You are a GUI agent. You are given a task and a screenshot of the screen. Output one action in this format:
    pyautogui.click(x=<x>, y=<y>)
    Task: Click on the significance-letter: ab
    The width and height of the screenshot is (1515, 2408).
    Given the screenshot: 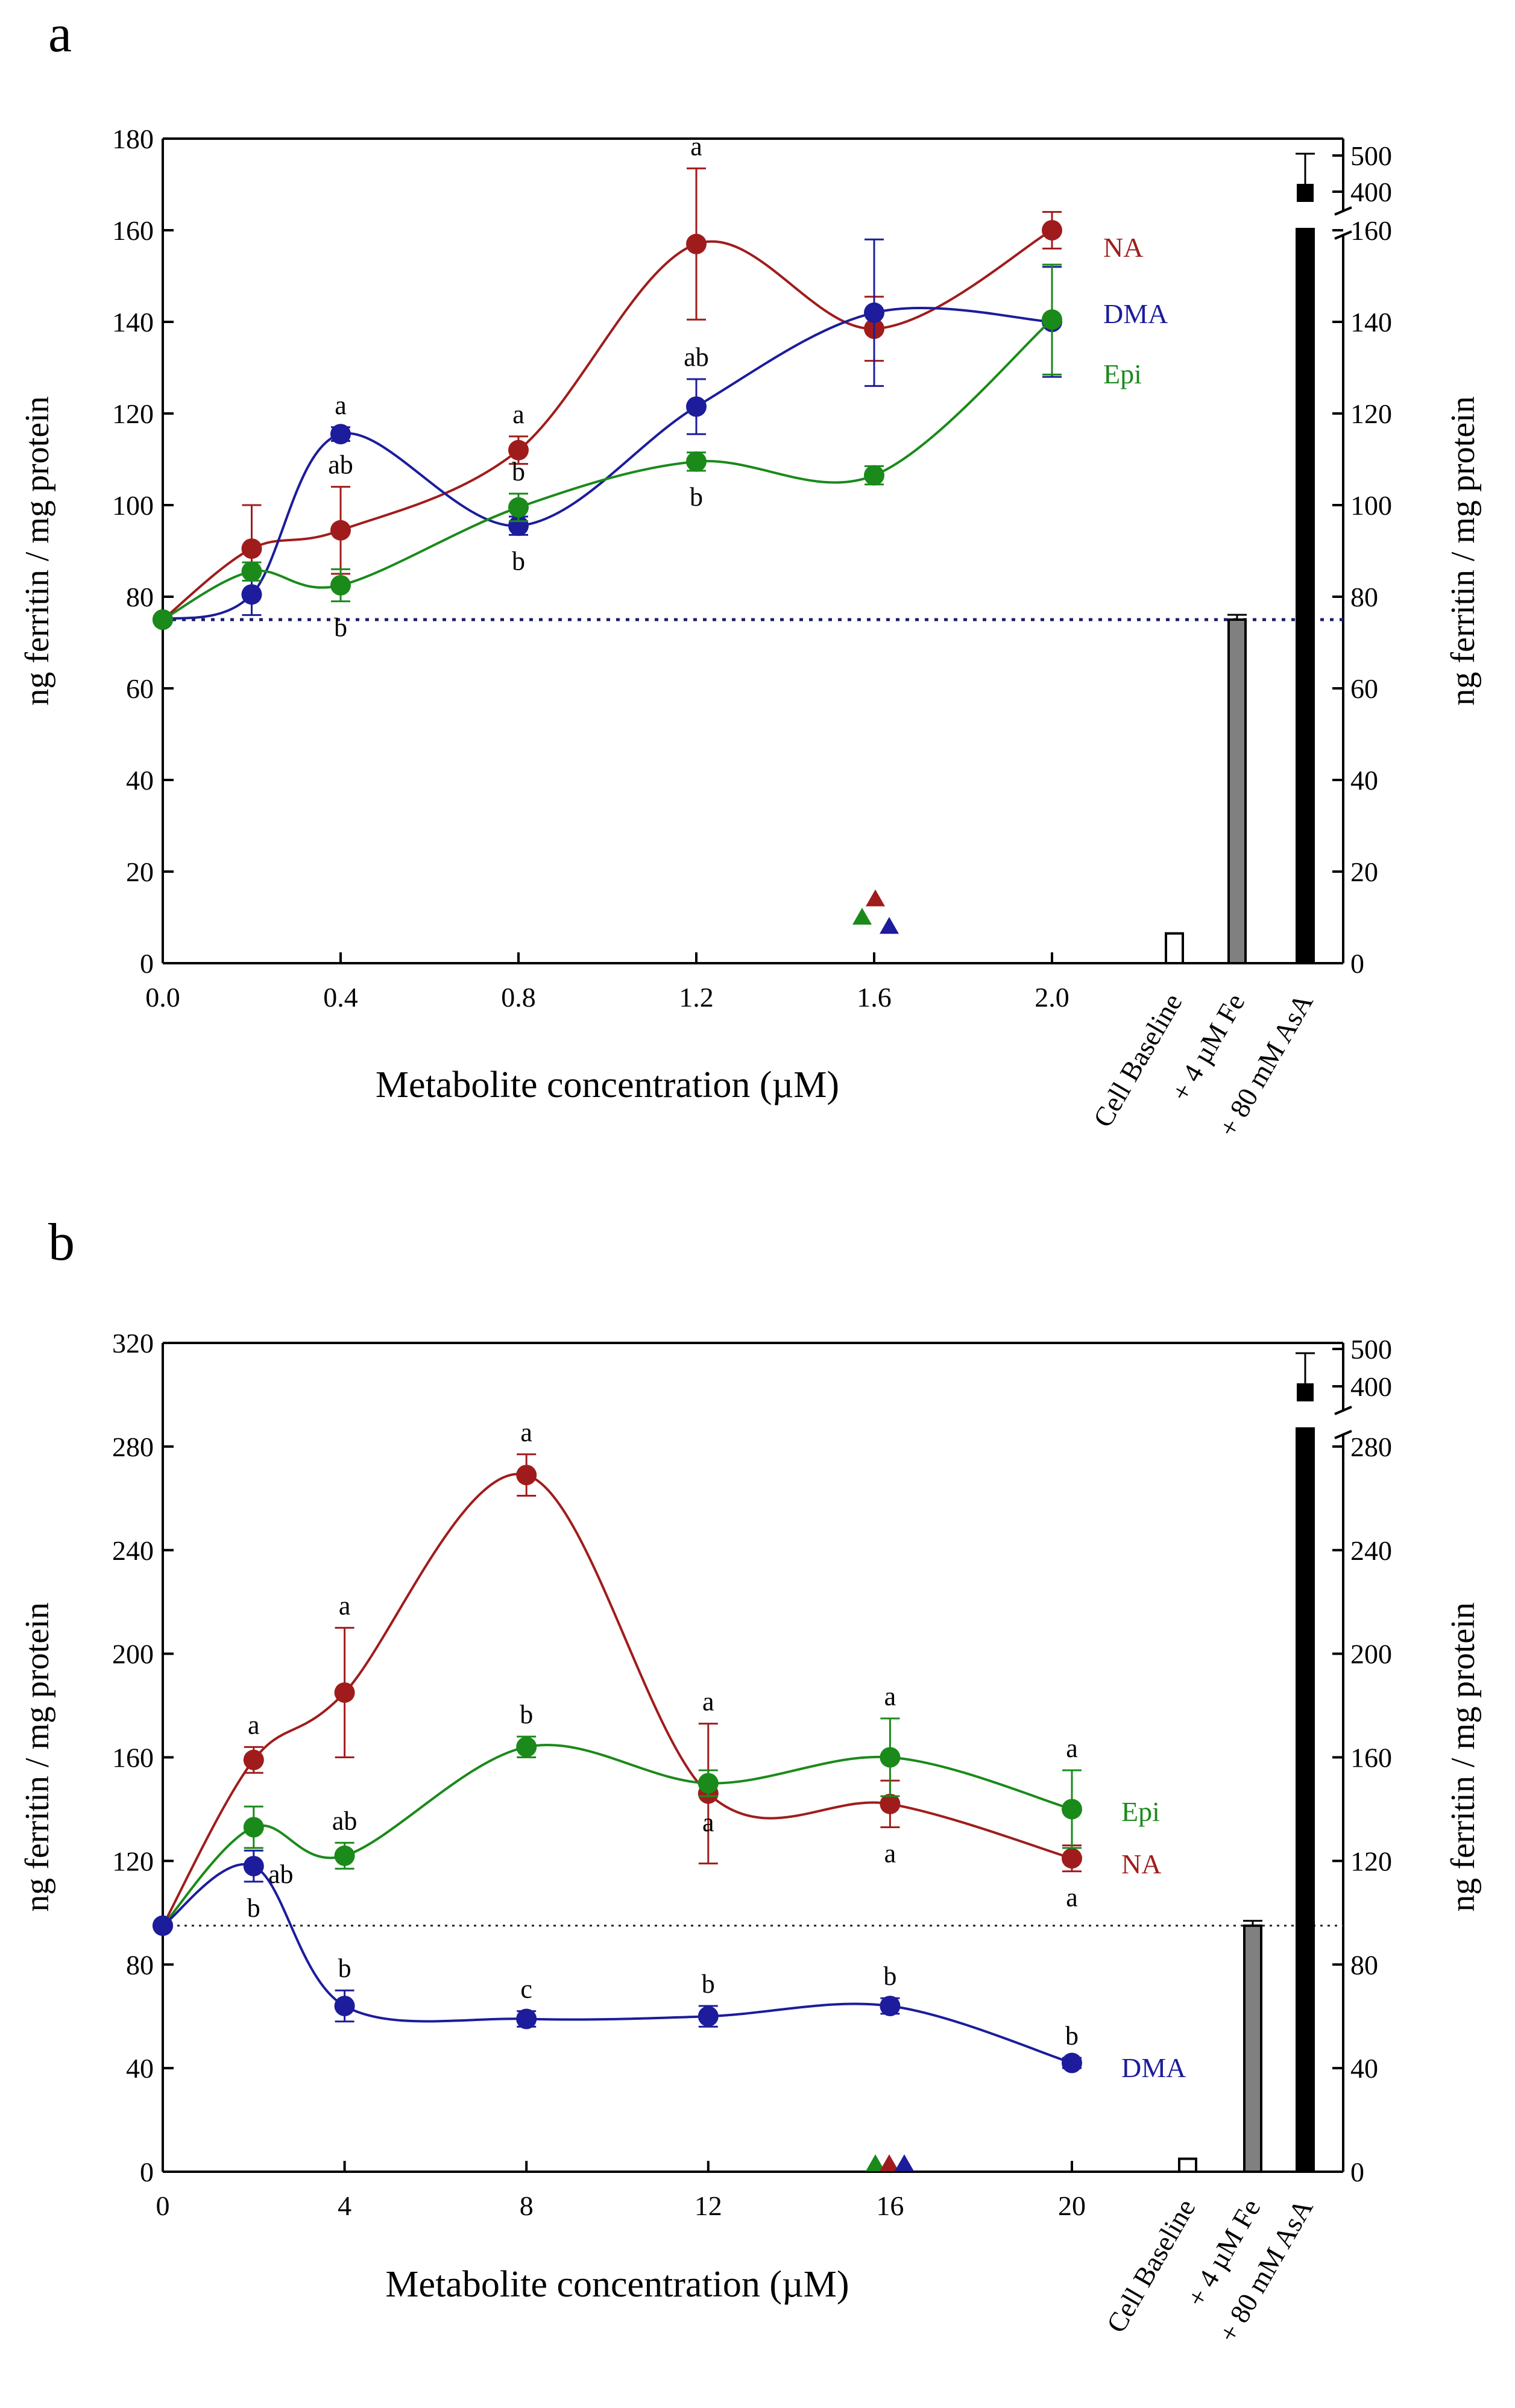 What is the action you would take?
    pyautogui.click(x=340, y=465)
    